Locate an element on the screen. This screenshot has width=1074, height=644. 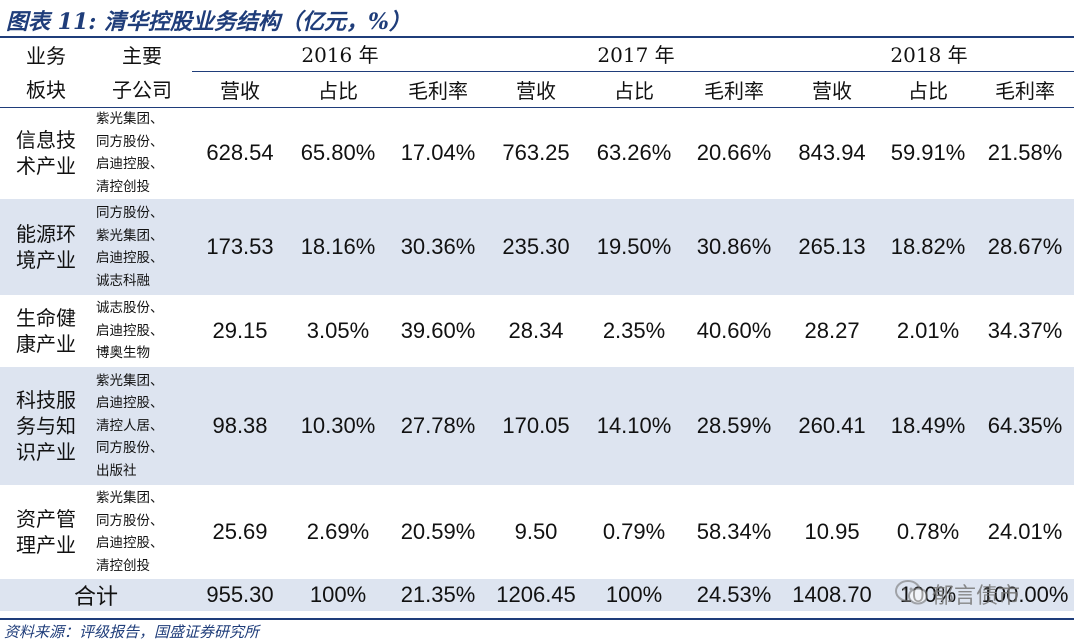
total-label: 合计 is located at coordinates (96, 595).